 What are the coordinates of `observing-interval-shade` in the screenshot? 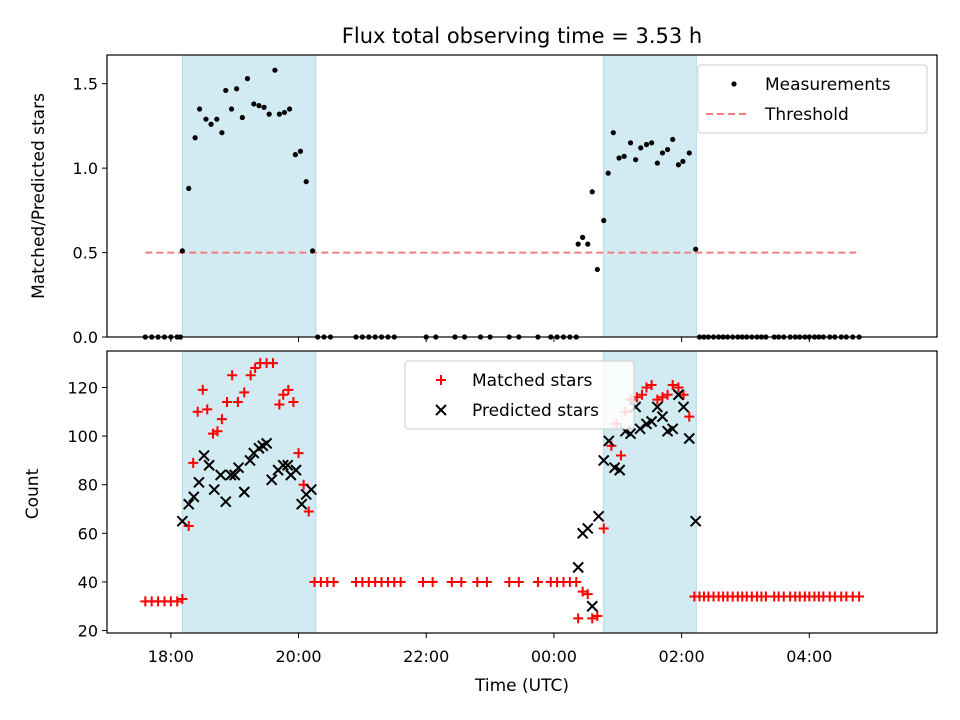 It's located at (650, 196).